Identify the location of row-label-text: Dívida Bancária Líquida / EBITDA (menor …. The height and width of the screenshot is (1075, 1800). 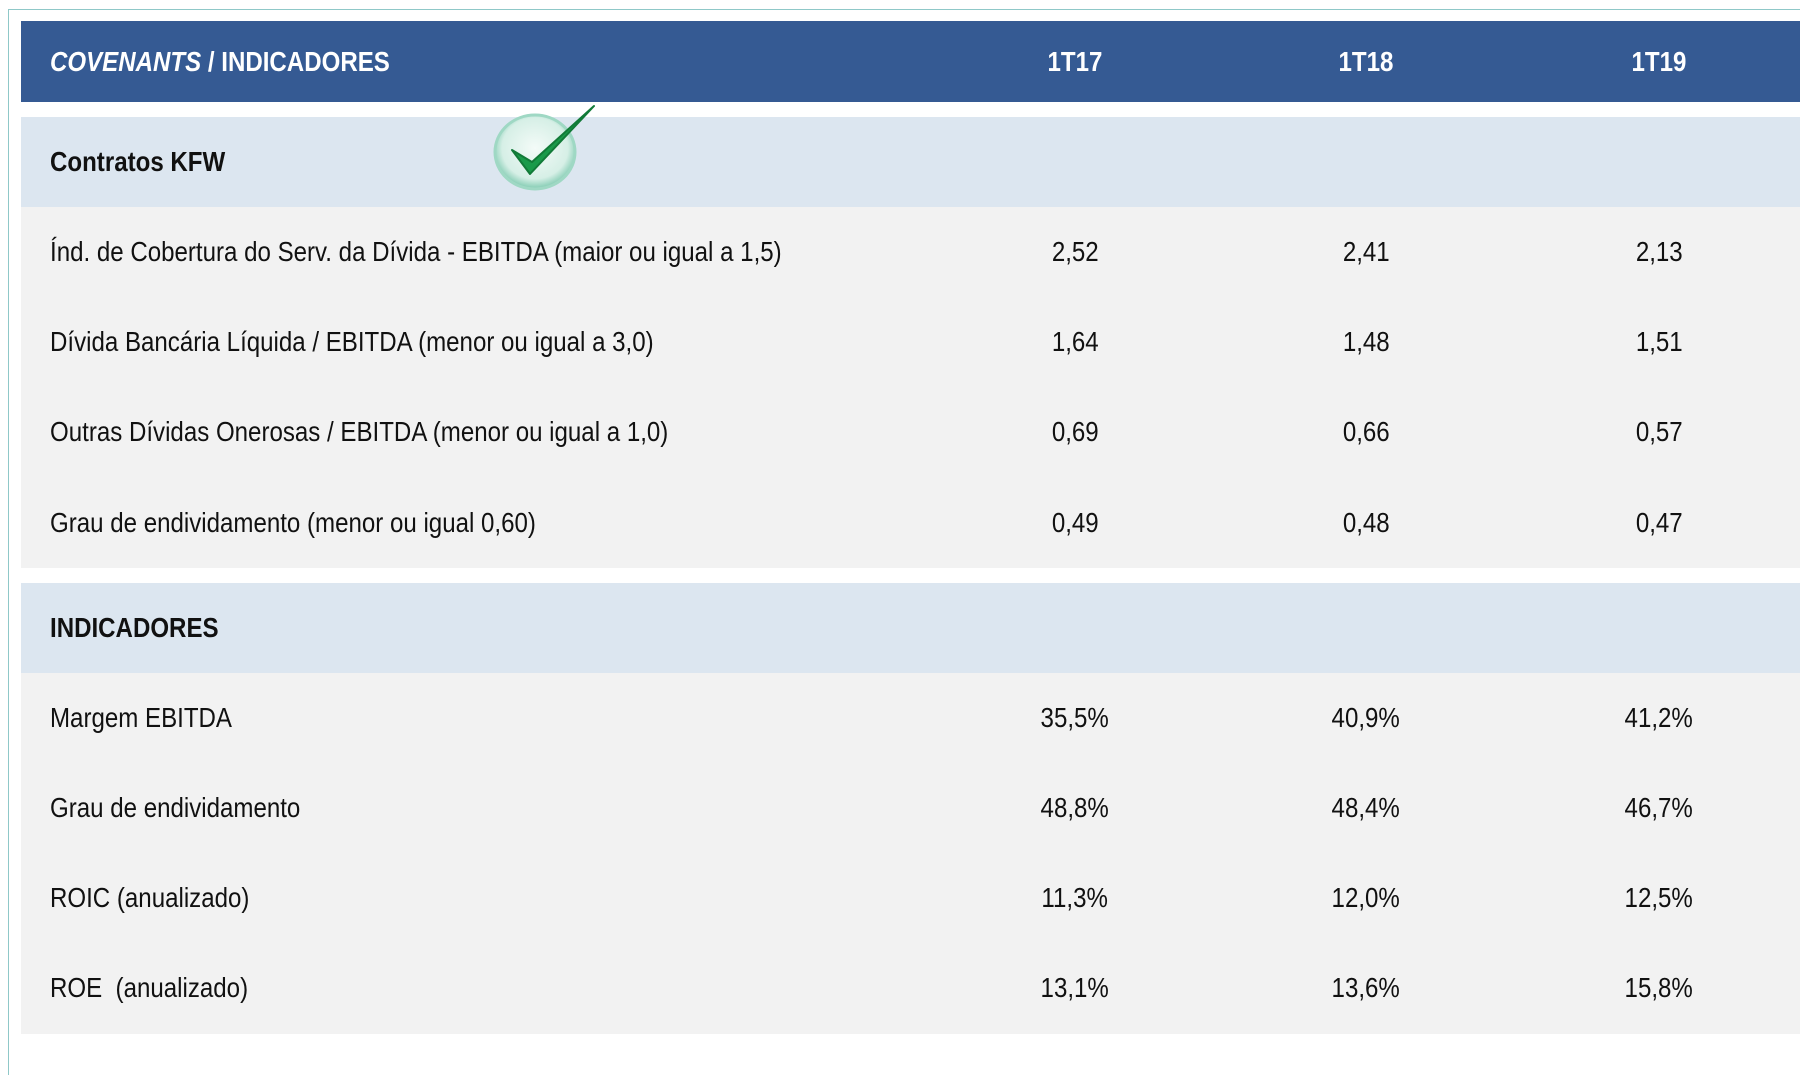
(352, 342).